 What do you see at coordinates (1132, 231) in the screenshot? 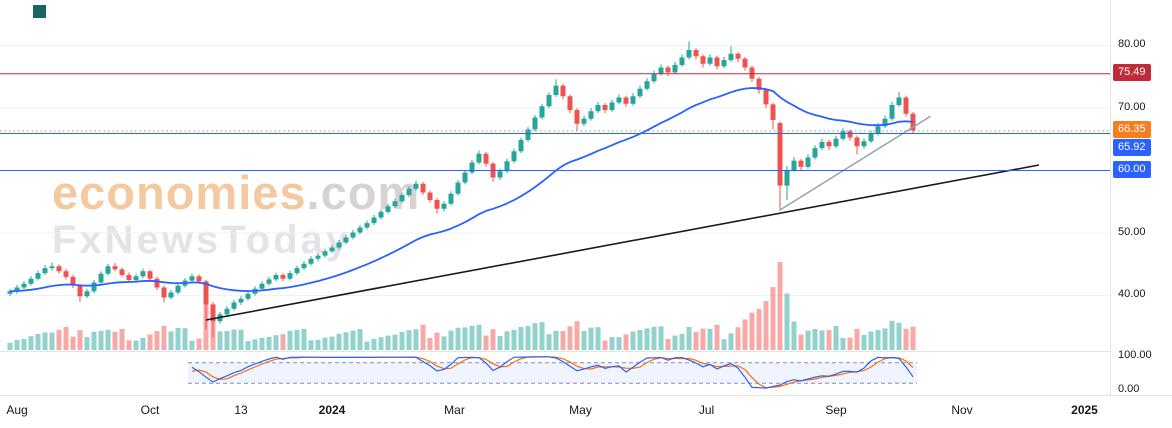
I see `price-tick-label: 50.00` at bounding box center [1132, 231].